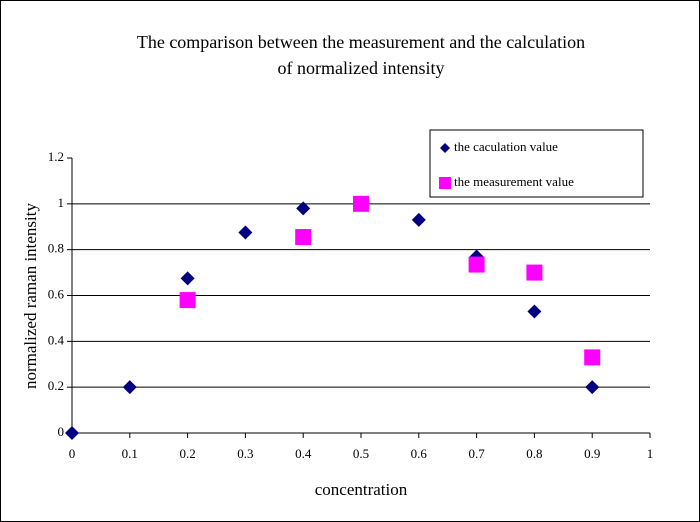  Describe the element at coordinates (534, 453) in the screenshot. I see `x-tick-label: 0.8` at that location.